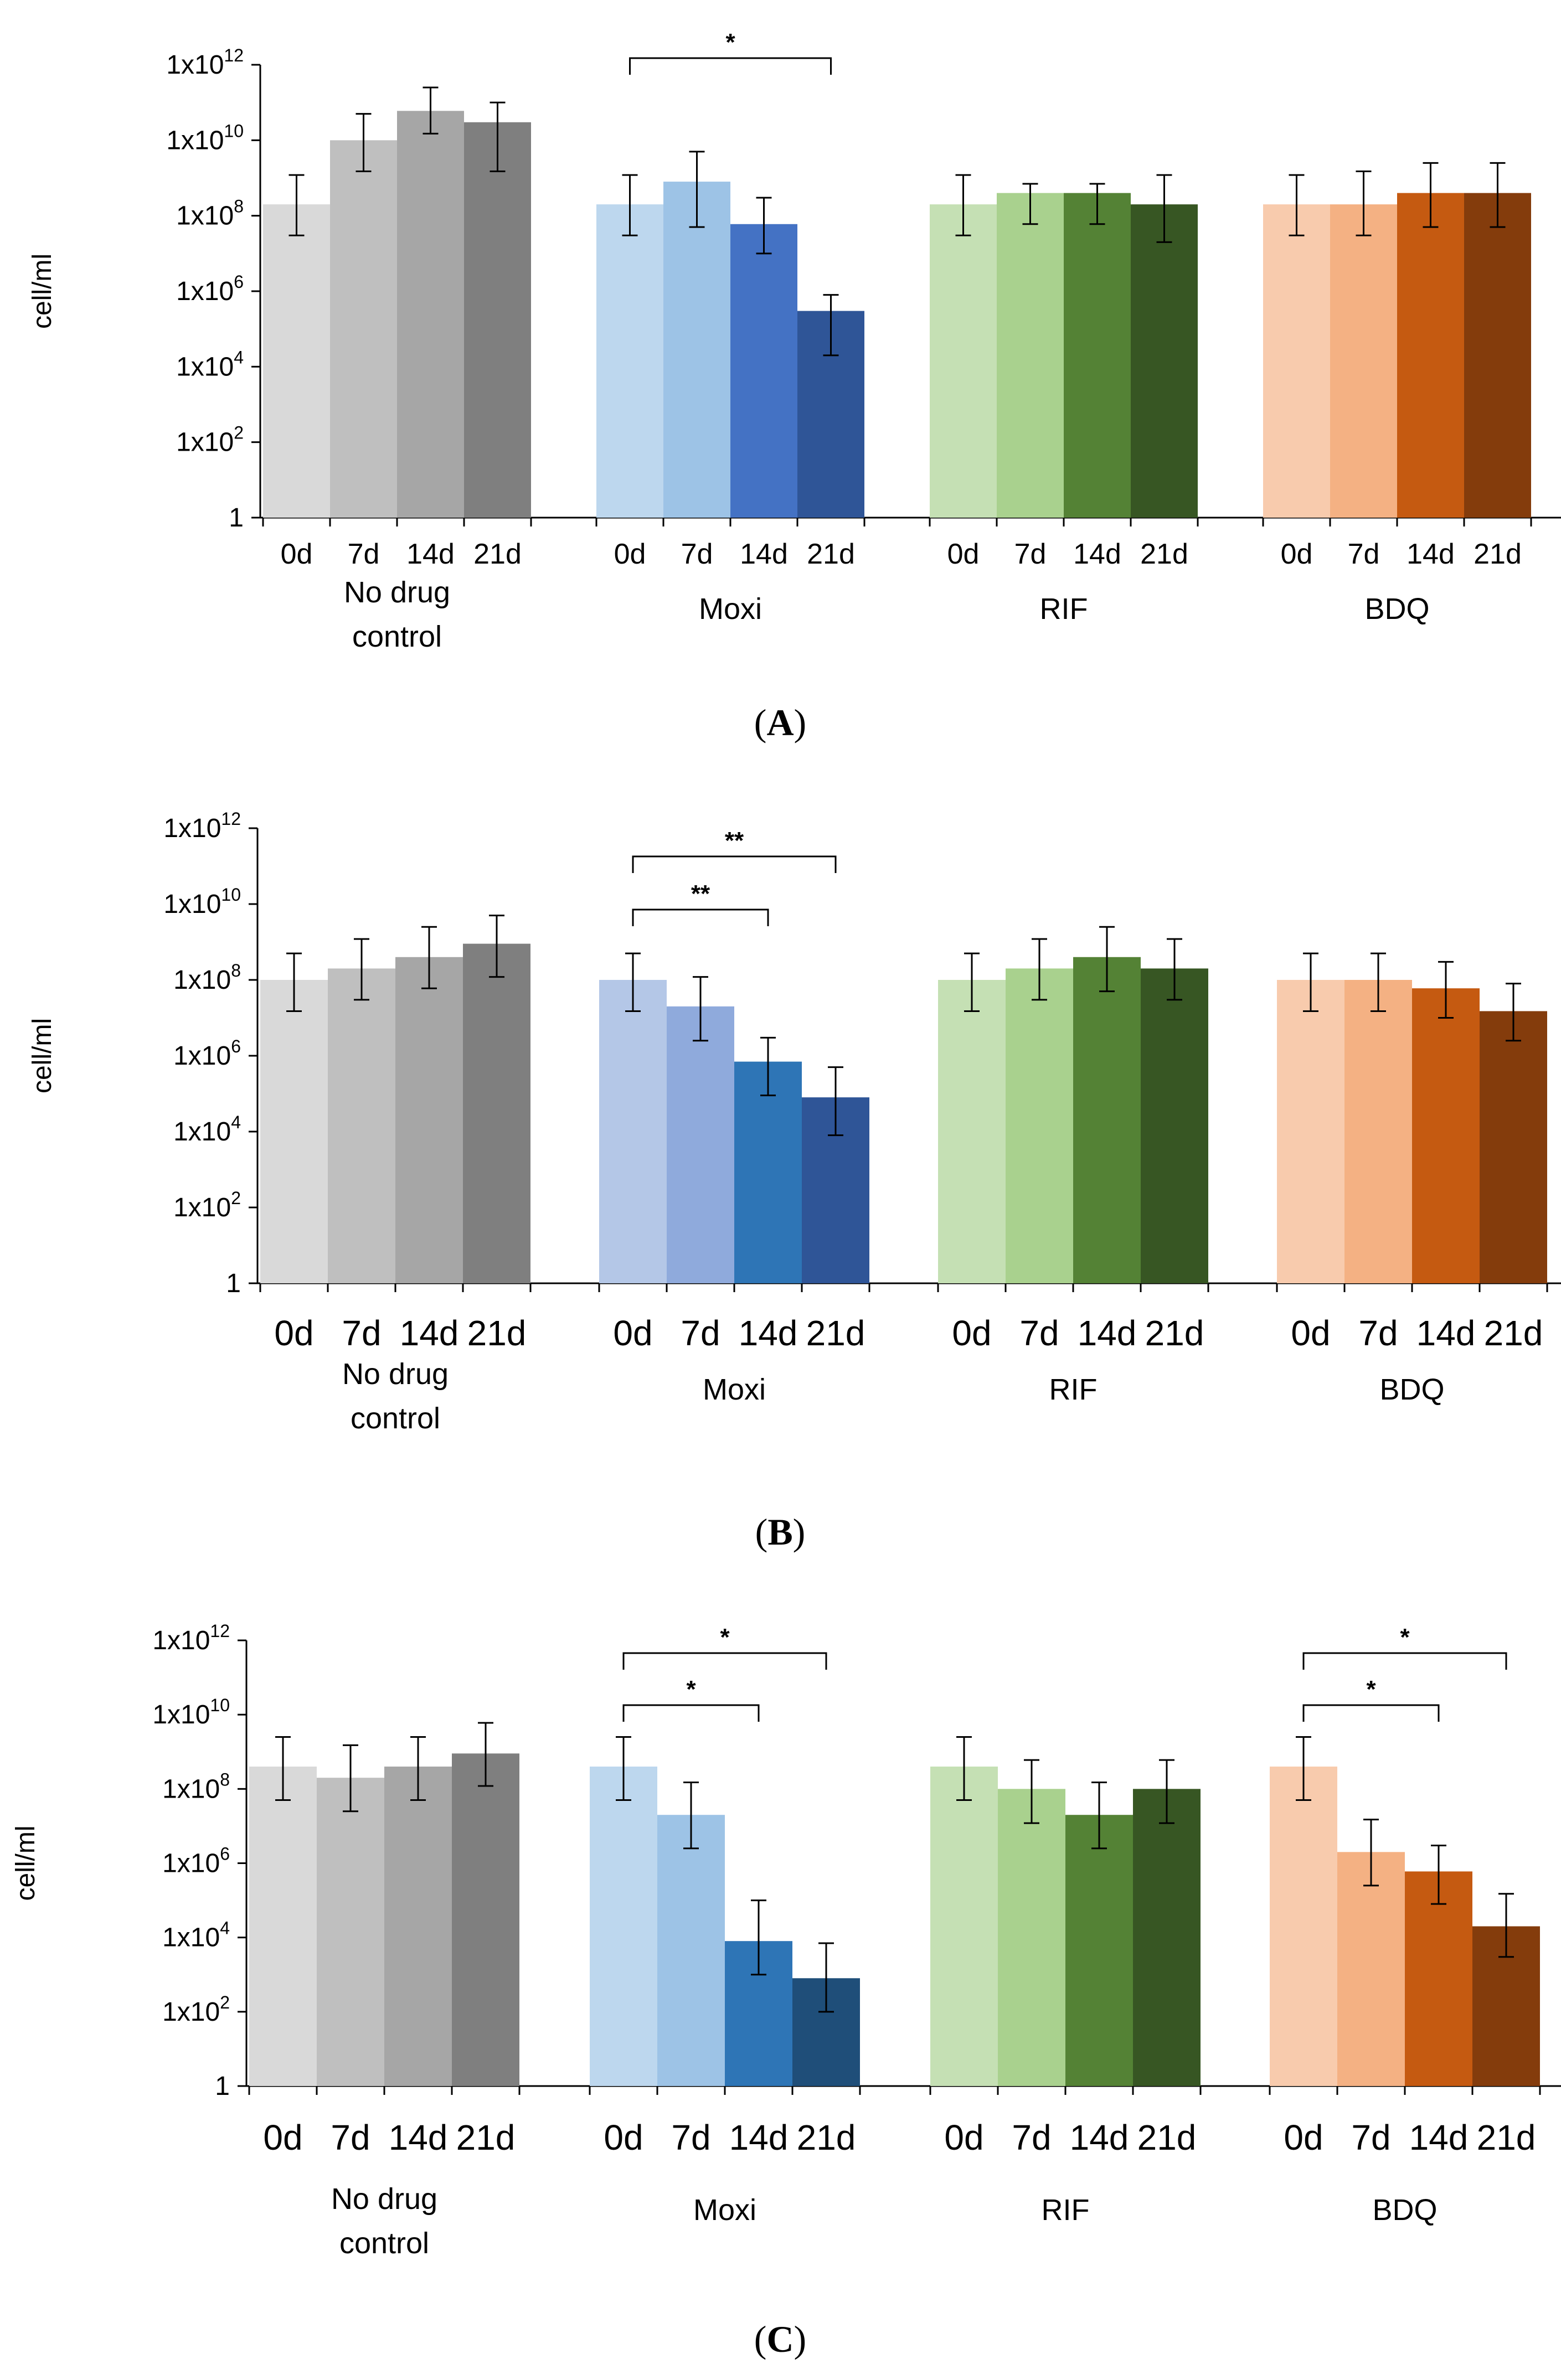 The height and width of the screenshot is (2380, 1561). I want to click on group-label: RIF, so click(1073, 1389).